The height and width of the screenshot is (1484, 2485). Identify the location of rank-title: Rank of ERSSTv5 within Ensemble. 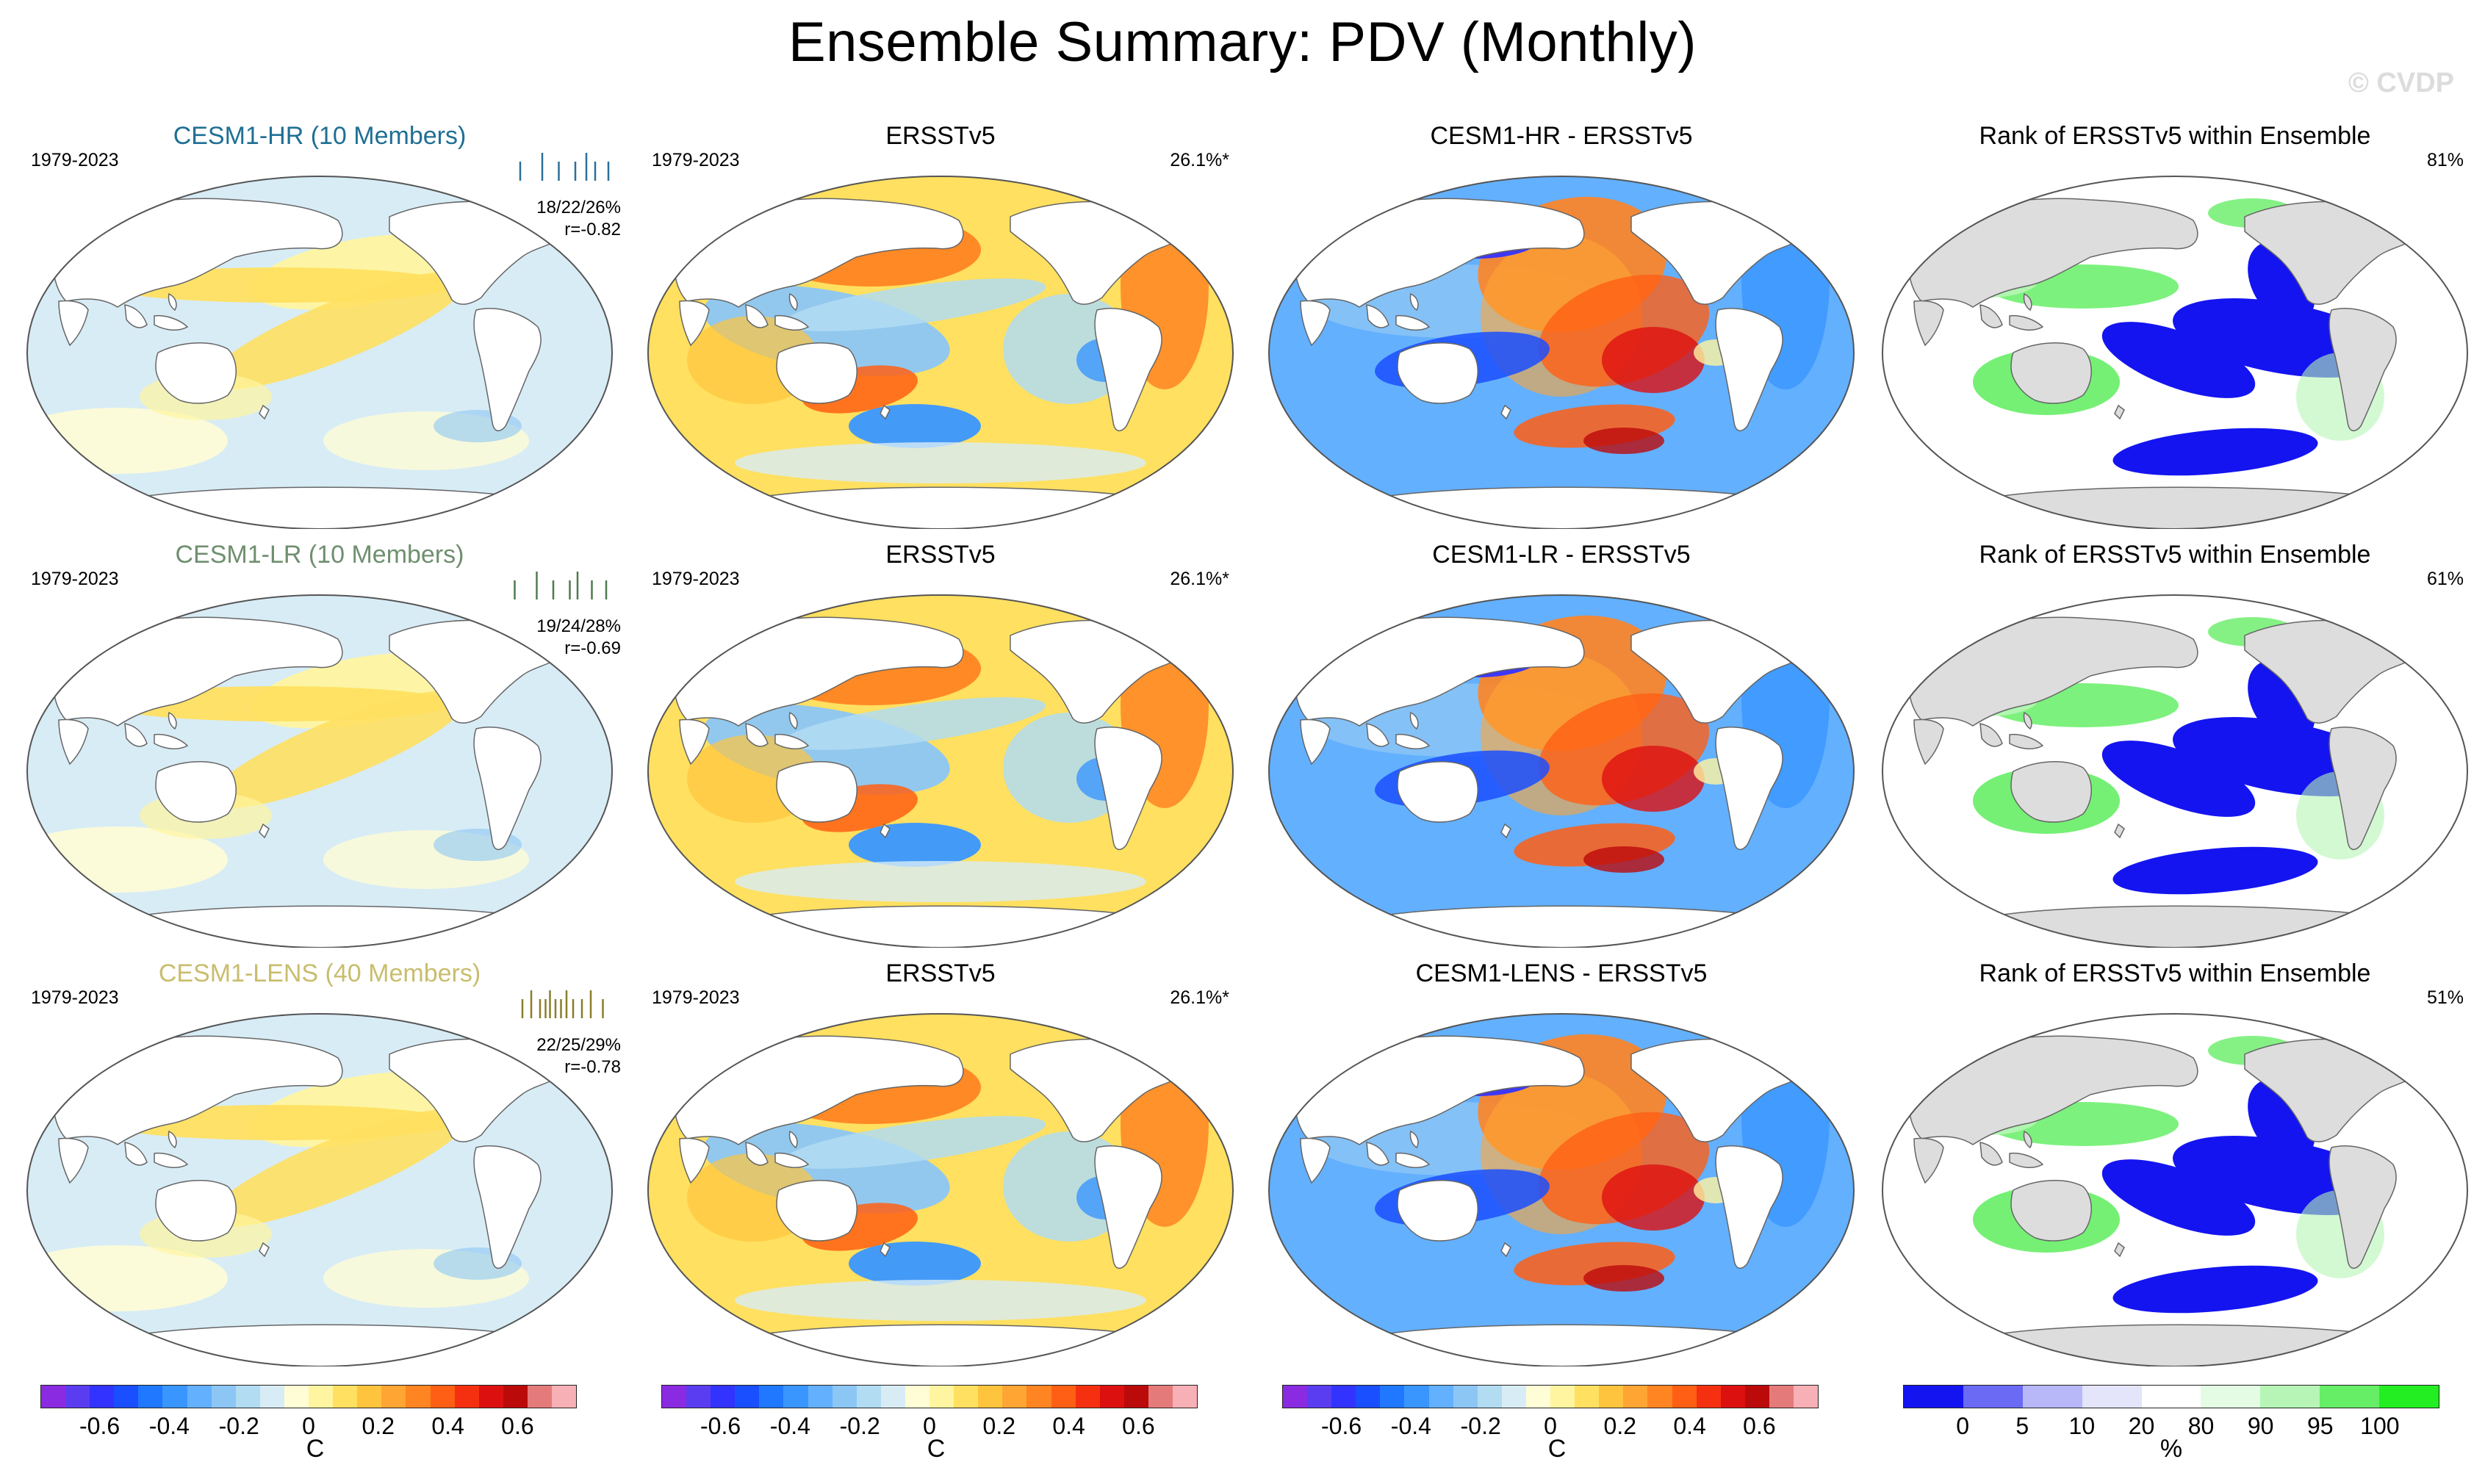
(2175, 136).